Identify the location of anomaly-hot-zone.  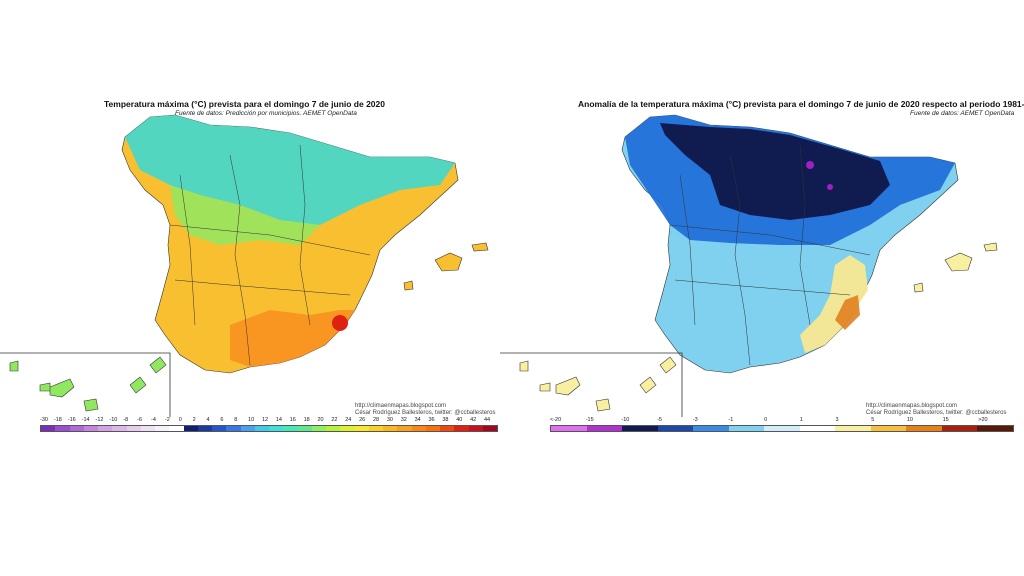
(847, 312).